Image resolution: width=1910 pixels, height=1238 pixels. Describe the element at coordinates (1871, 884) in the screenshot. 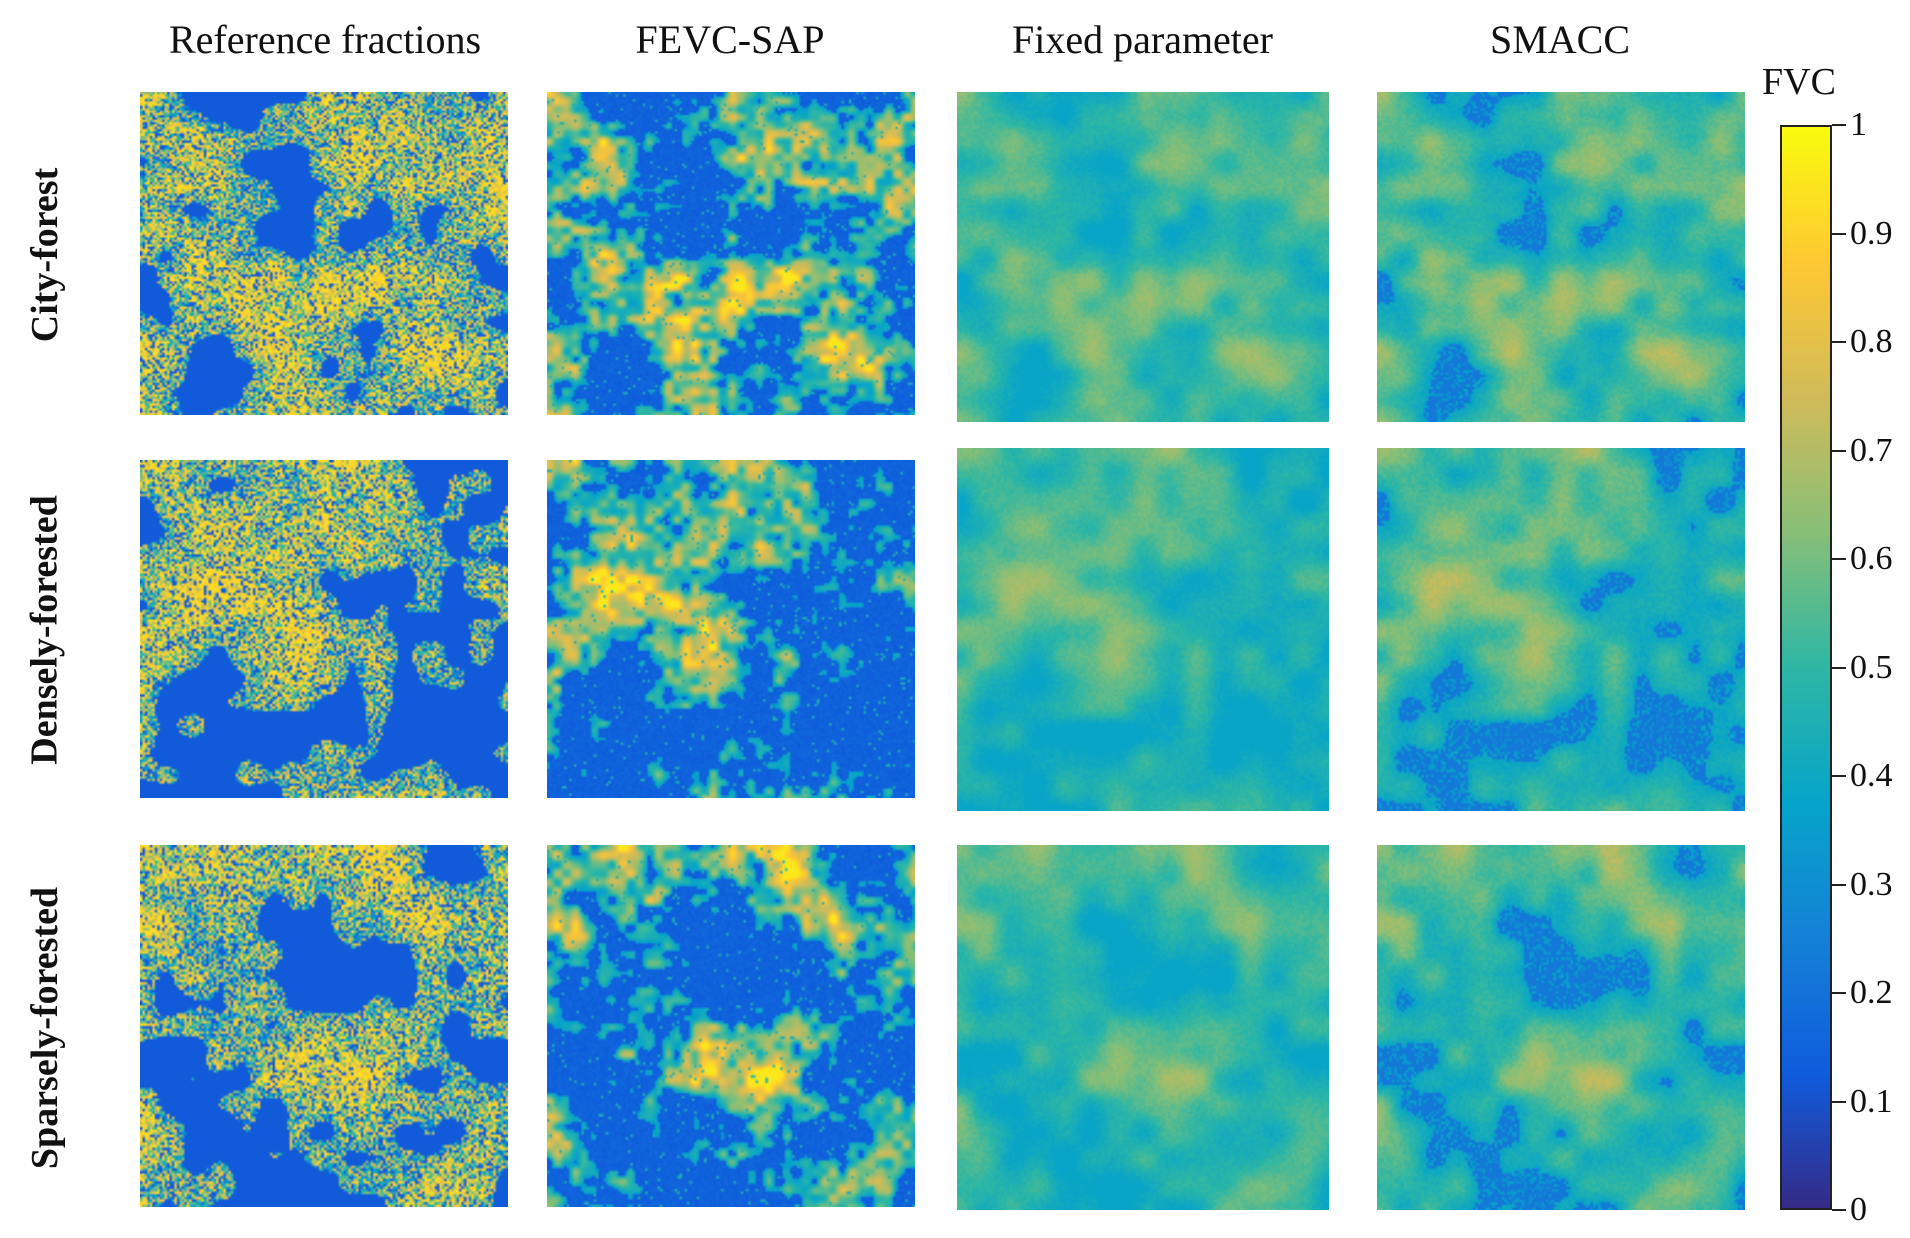

I see `colorbar-tick-label: 0.3` at that location.